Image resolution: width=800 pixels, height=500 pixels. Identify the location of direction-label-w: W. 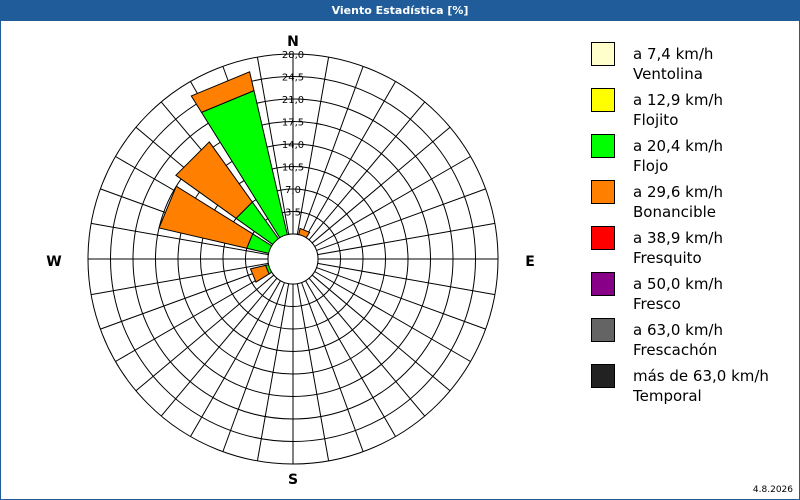
(53, 262).